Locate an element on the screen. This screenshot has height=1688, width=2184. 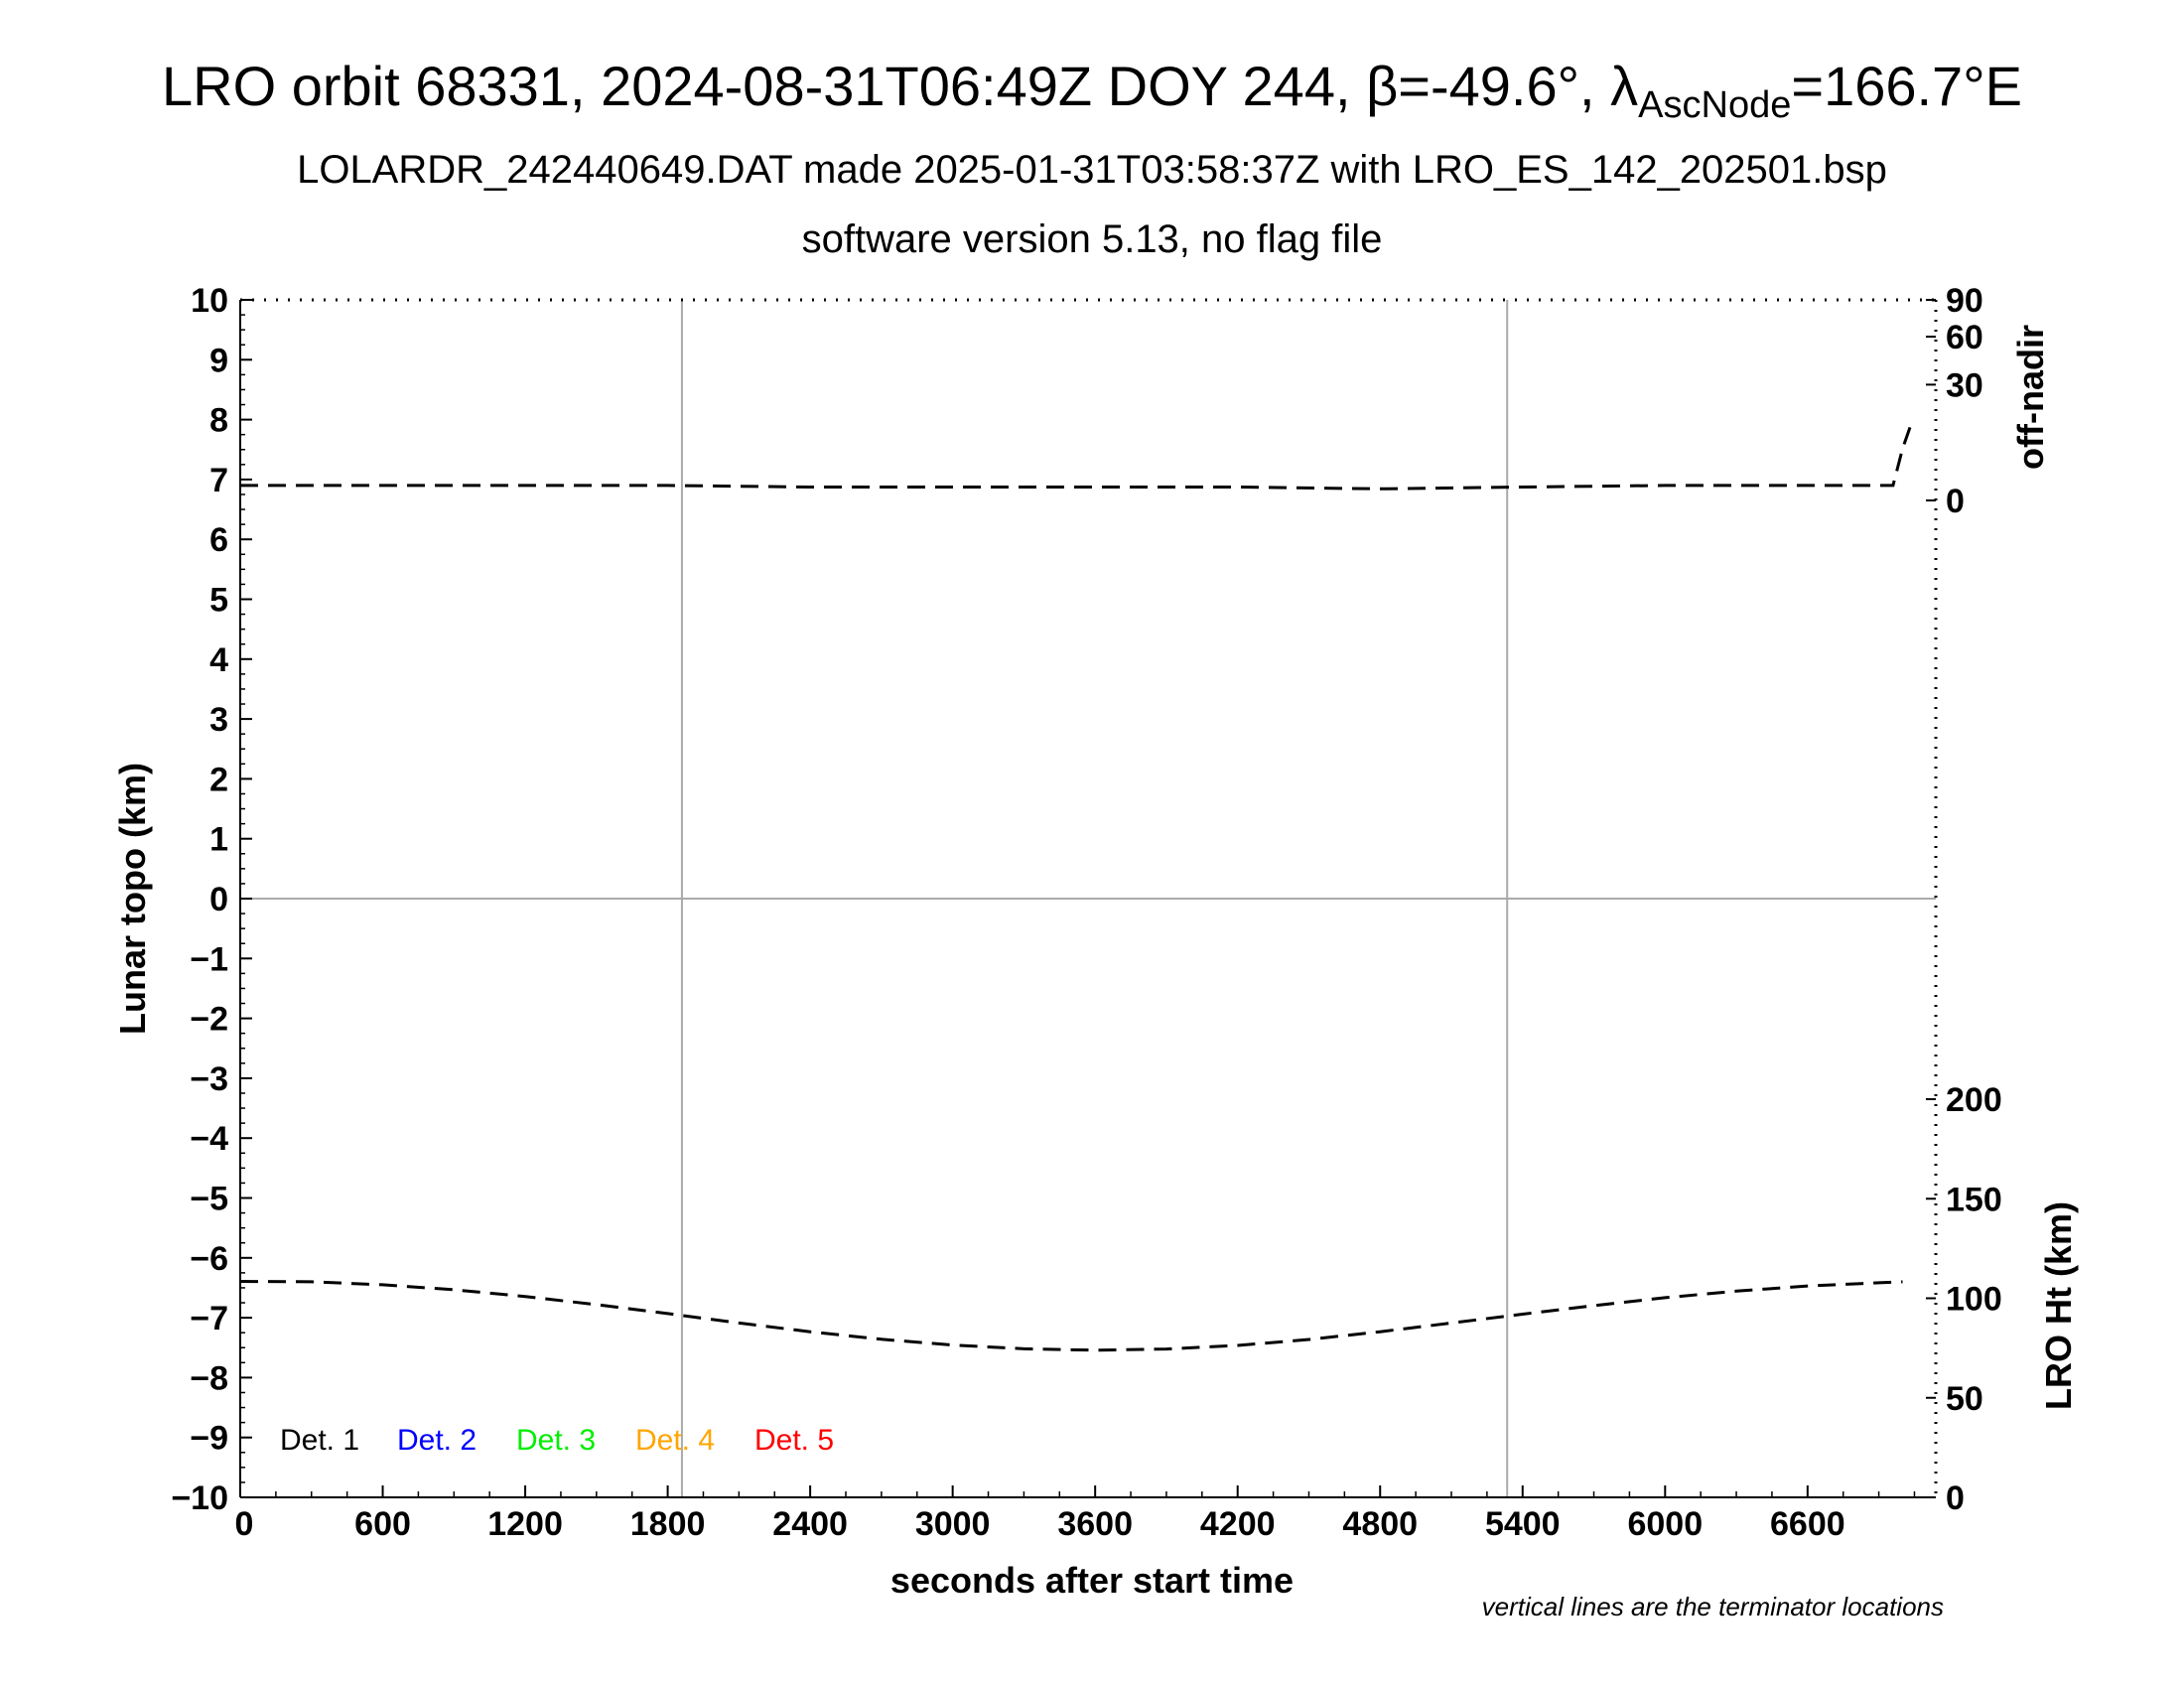
y-tick-label: 8 is located at coordinates (218, 421).